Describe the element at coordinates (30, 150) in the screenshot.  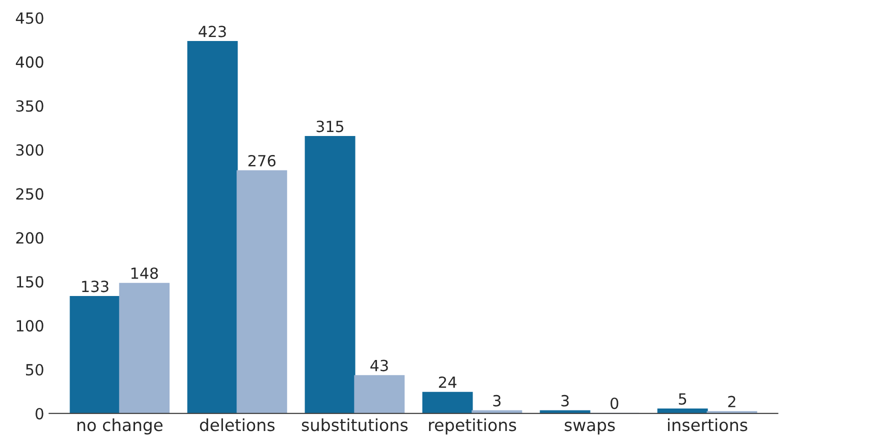
I see `y-tick-label: 300` at that location.